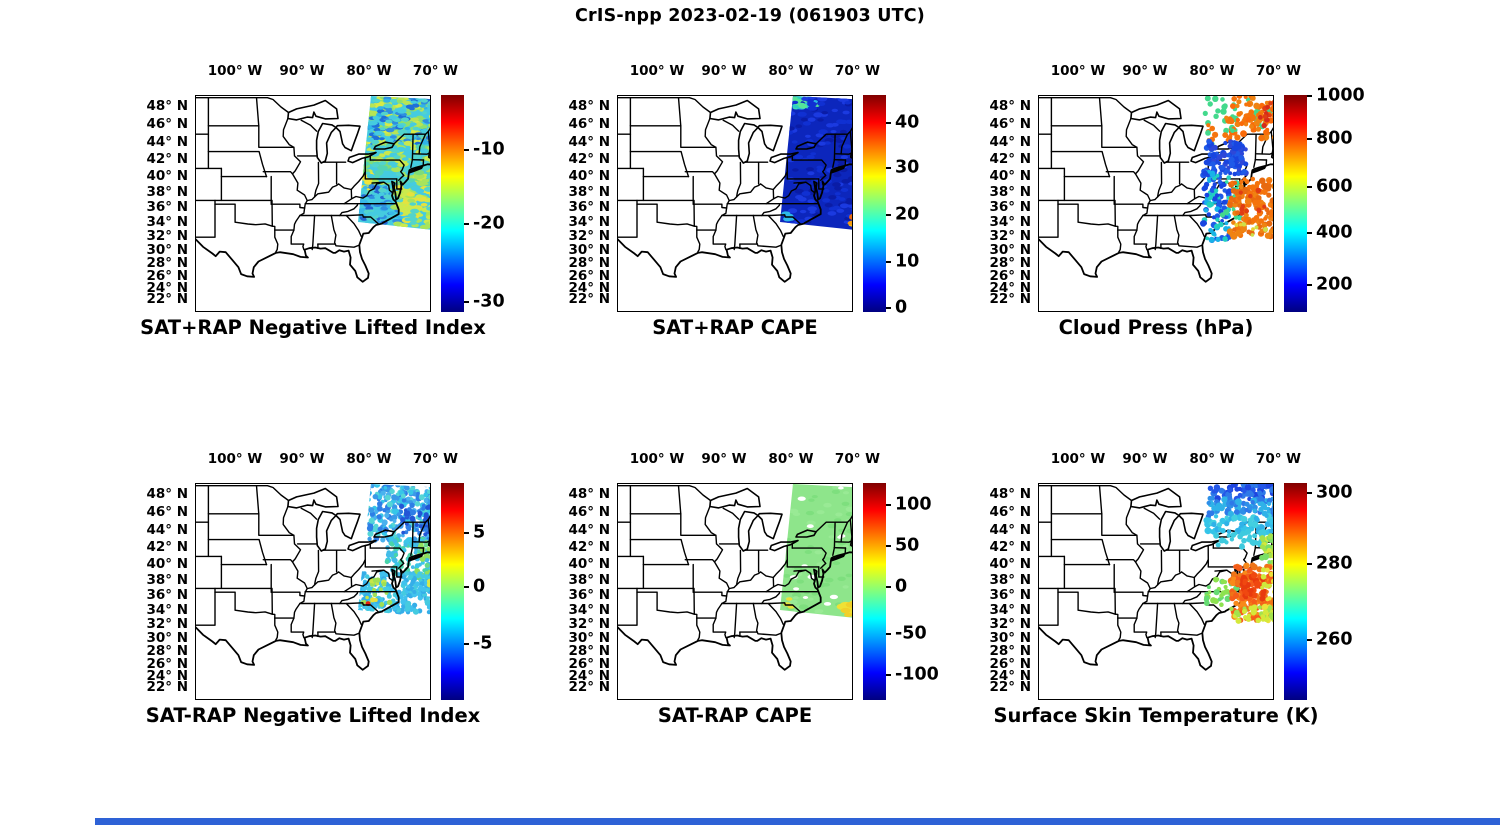 The image size is (1500, 825). Describe the element at coordinates (907, 545) in the screenshot. I see `colorbar-tick-label: 50` at that location.